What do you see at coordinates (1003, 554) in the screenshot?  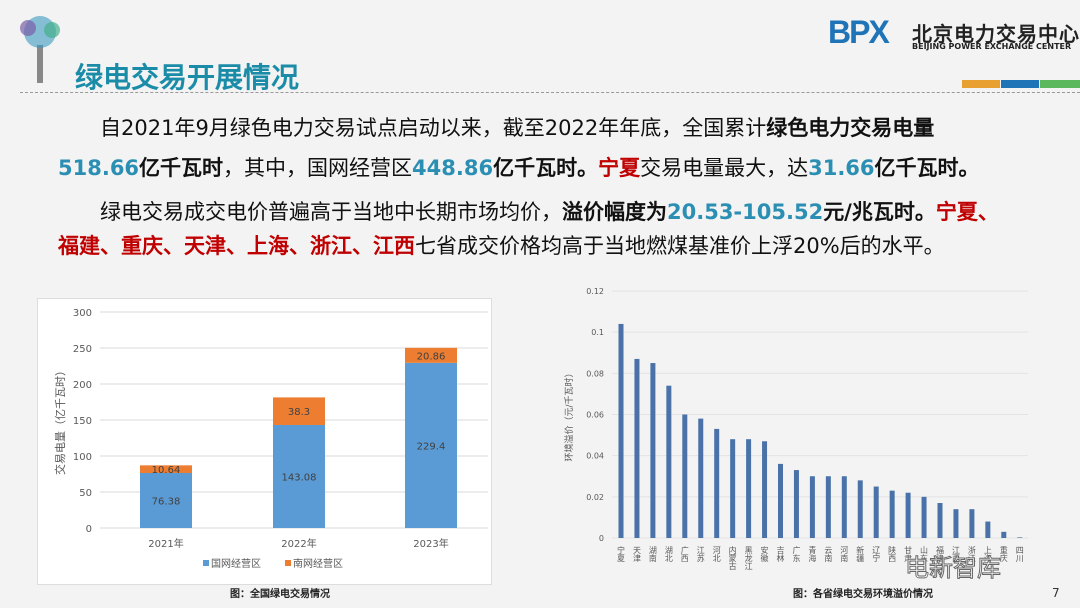 I see `x-tick-label: 重庆` at bounding box center [1003, 554].